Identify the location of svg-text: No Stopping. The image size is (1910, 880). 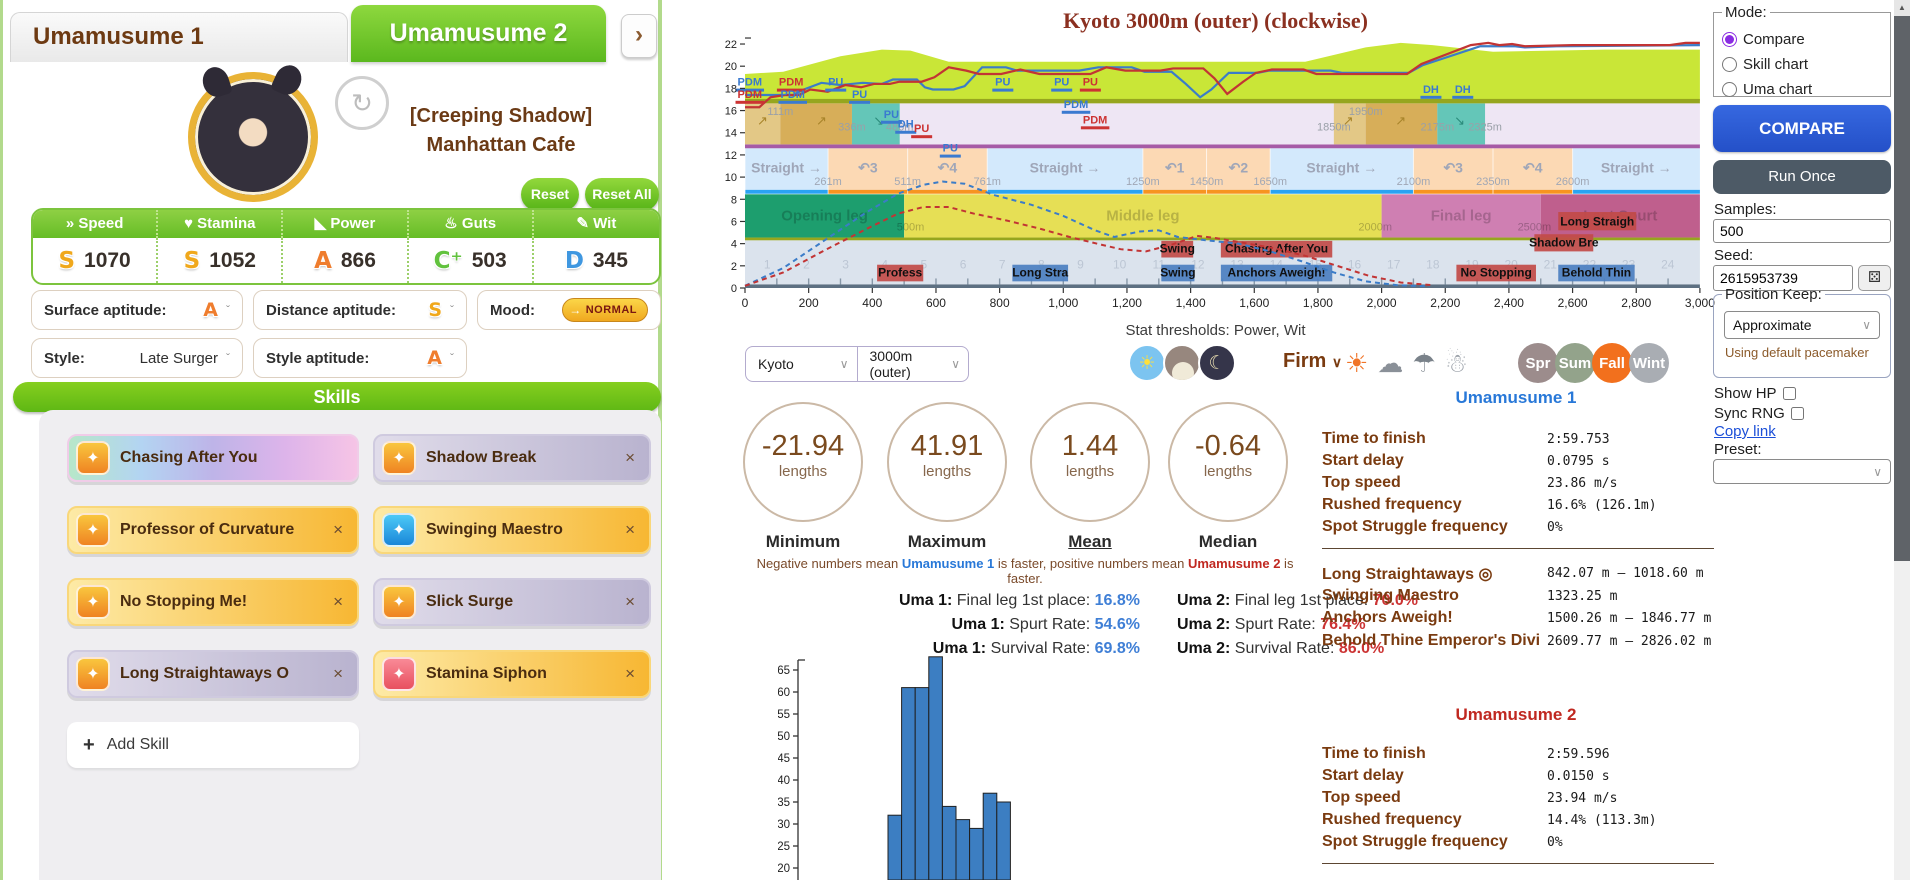
(1496, 272).